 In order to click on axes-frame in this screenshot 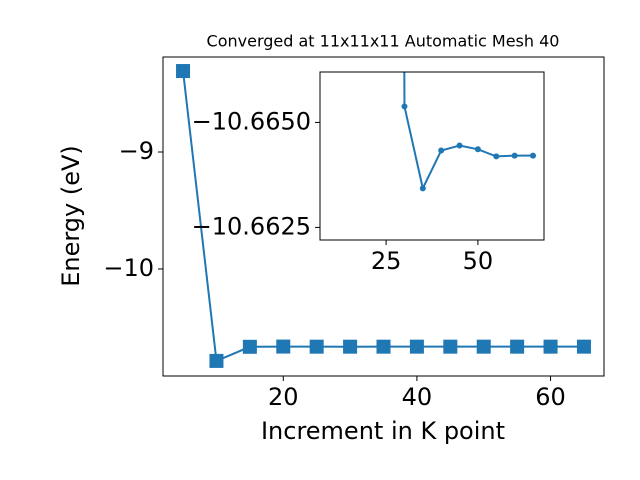, I will do `click(432, 156)`.